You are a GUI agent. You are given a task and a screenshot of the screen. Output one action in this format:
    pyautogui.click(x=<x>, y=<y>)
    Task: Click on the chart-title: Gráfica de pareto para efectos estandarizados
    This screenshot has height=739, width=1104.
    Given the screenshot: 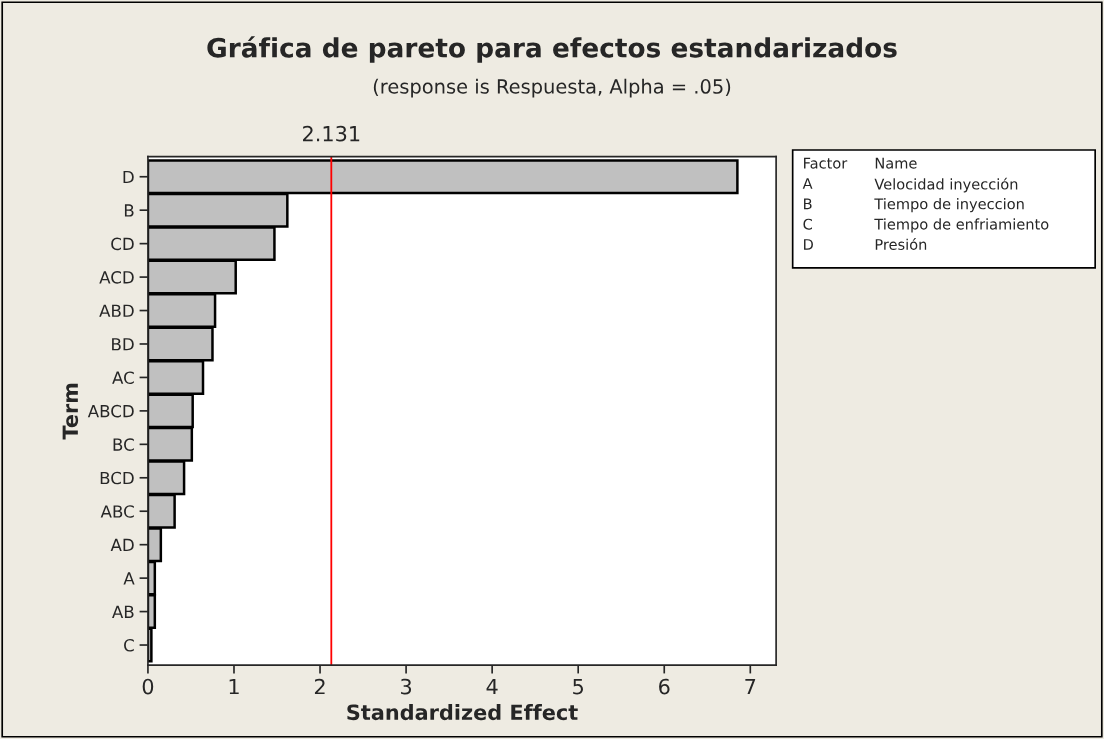 What is the action you would take?
    pyautogui.click(x=552, y=49)
    